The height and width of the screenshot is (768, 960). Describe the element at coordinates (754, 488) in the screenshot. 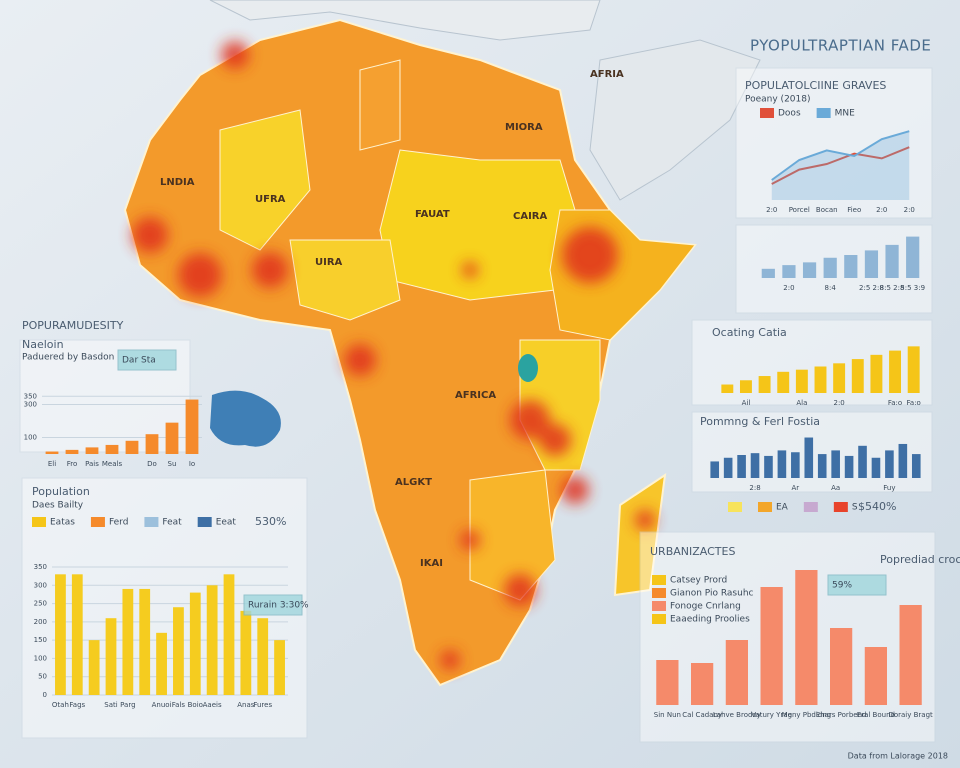

I see `x-tick-label: 2:8` at that location.